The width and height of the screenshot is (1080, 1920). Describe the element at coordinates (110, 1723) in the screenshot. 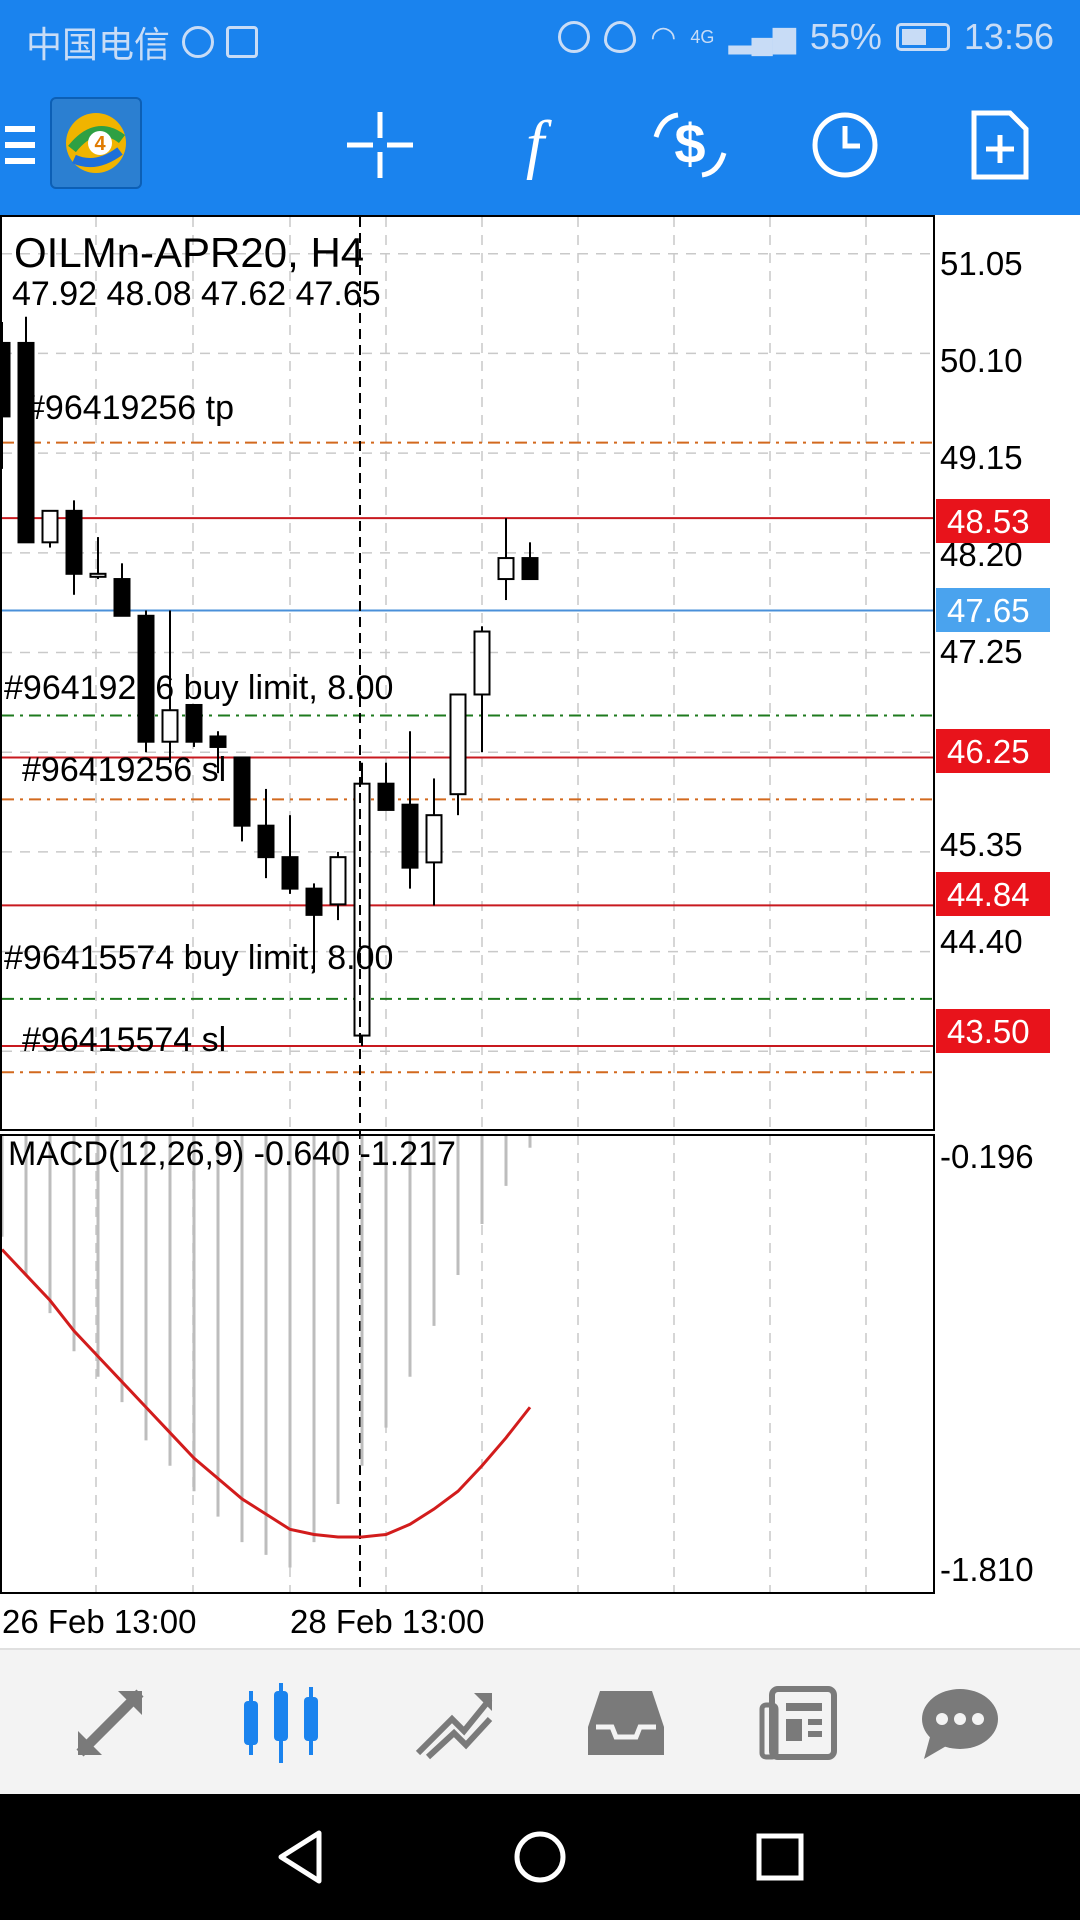

I see `quotes-icon` at that location.